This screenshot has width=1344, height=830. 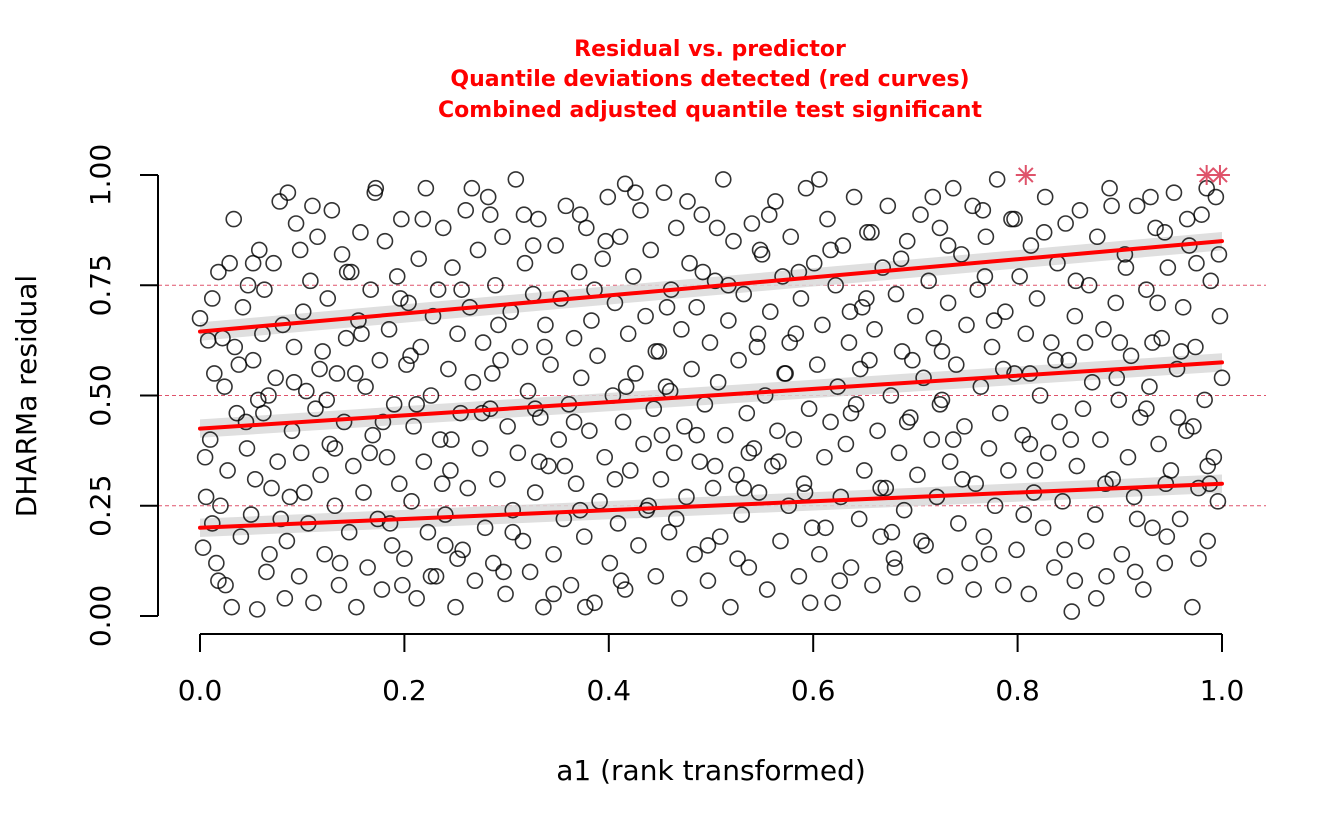 I want to click on y-tick-label: 1.00, so click(x=100, y=175).